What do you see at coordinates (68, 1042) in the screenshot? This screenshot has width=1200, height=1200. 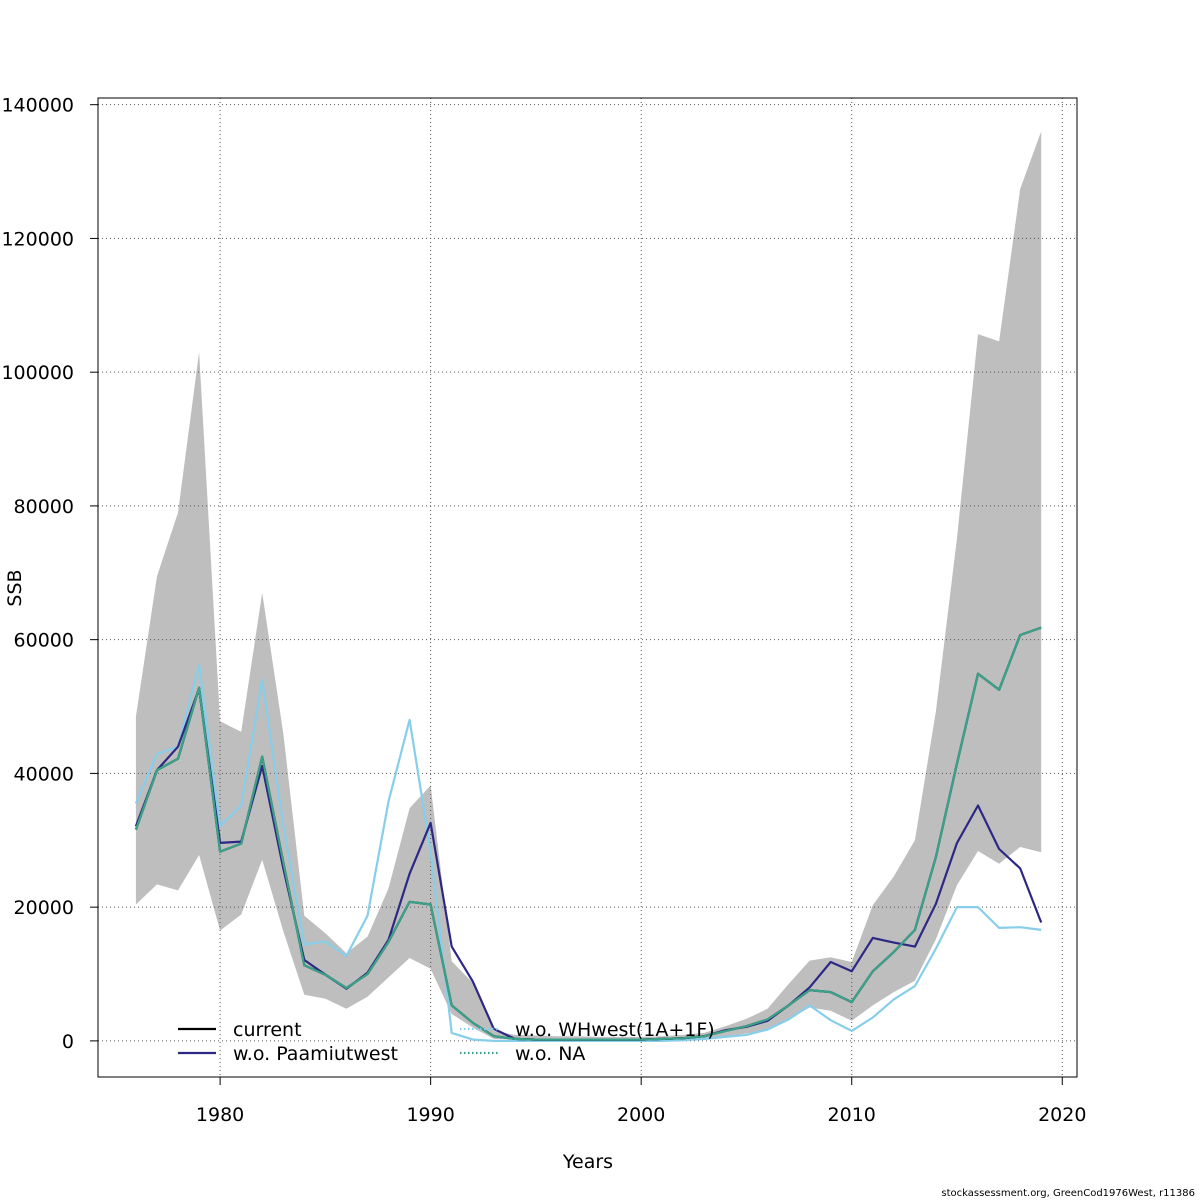 I see `y-tick-label: 0` at bounding box center [68, 1042].